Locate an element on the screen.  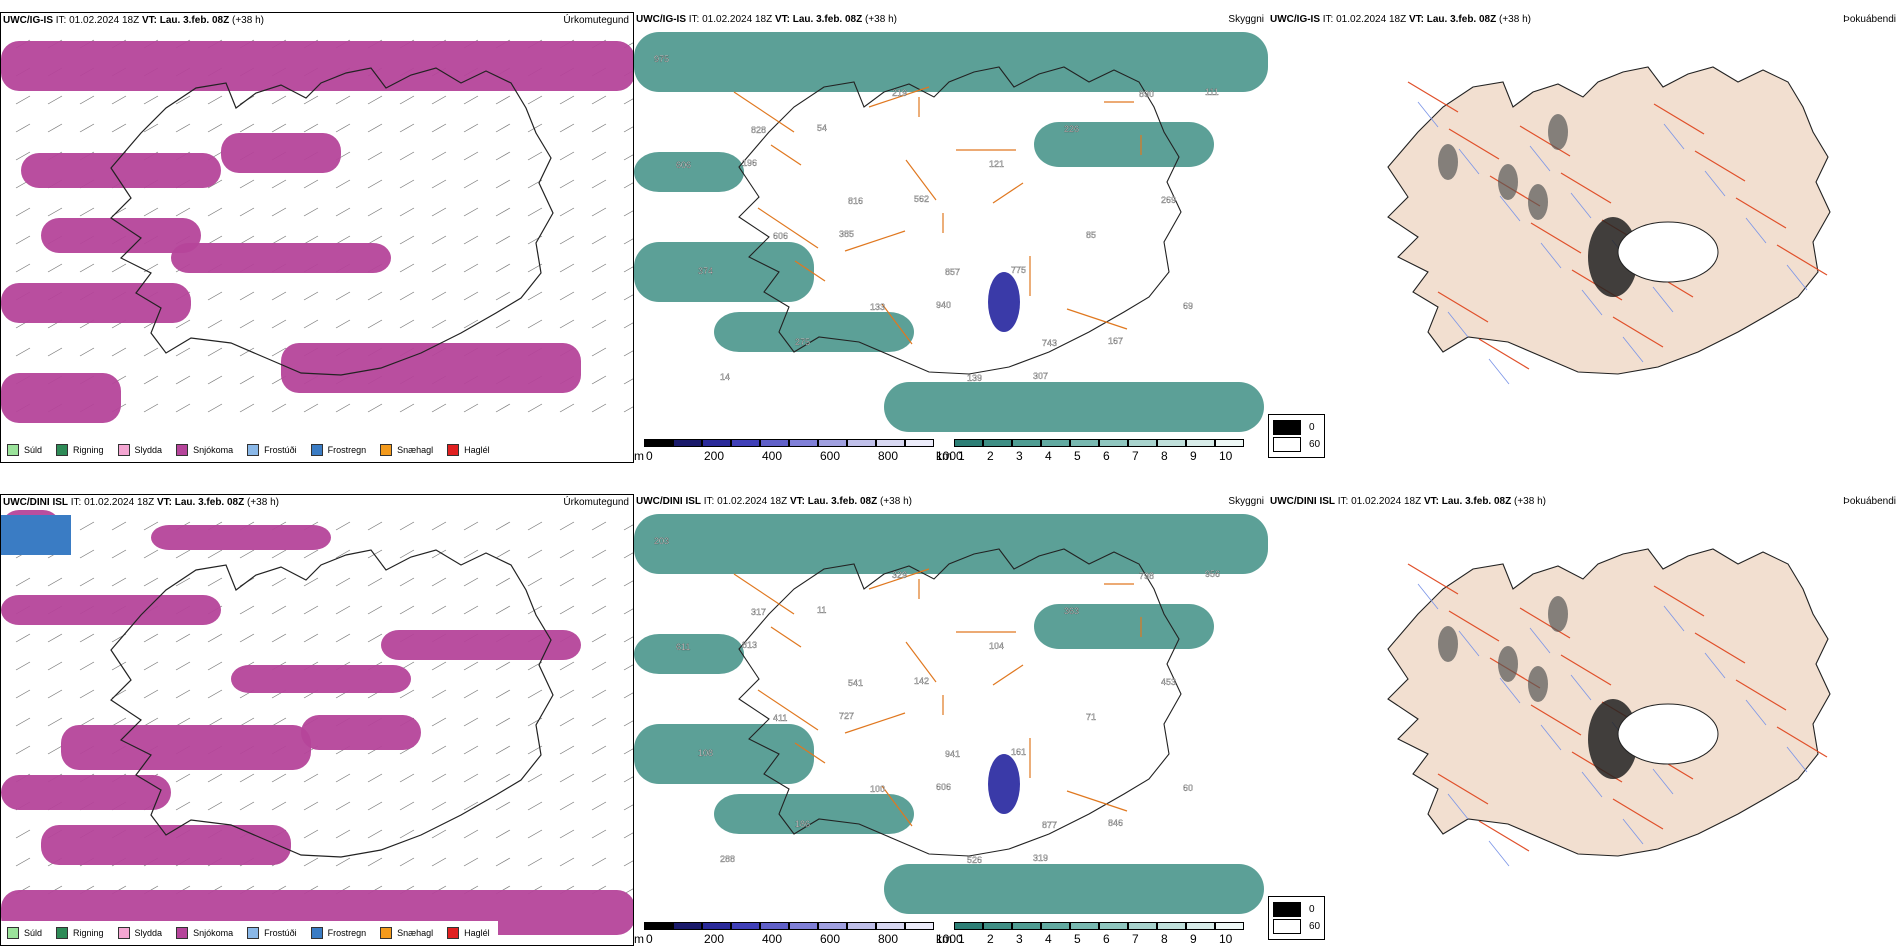
low-visibility-area is located at coordinates (1004, 302).